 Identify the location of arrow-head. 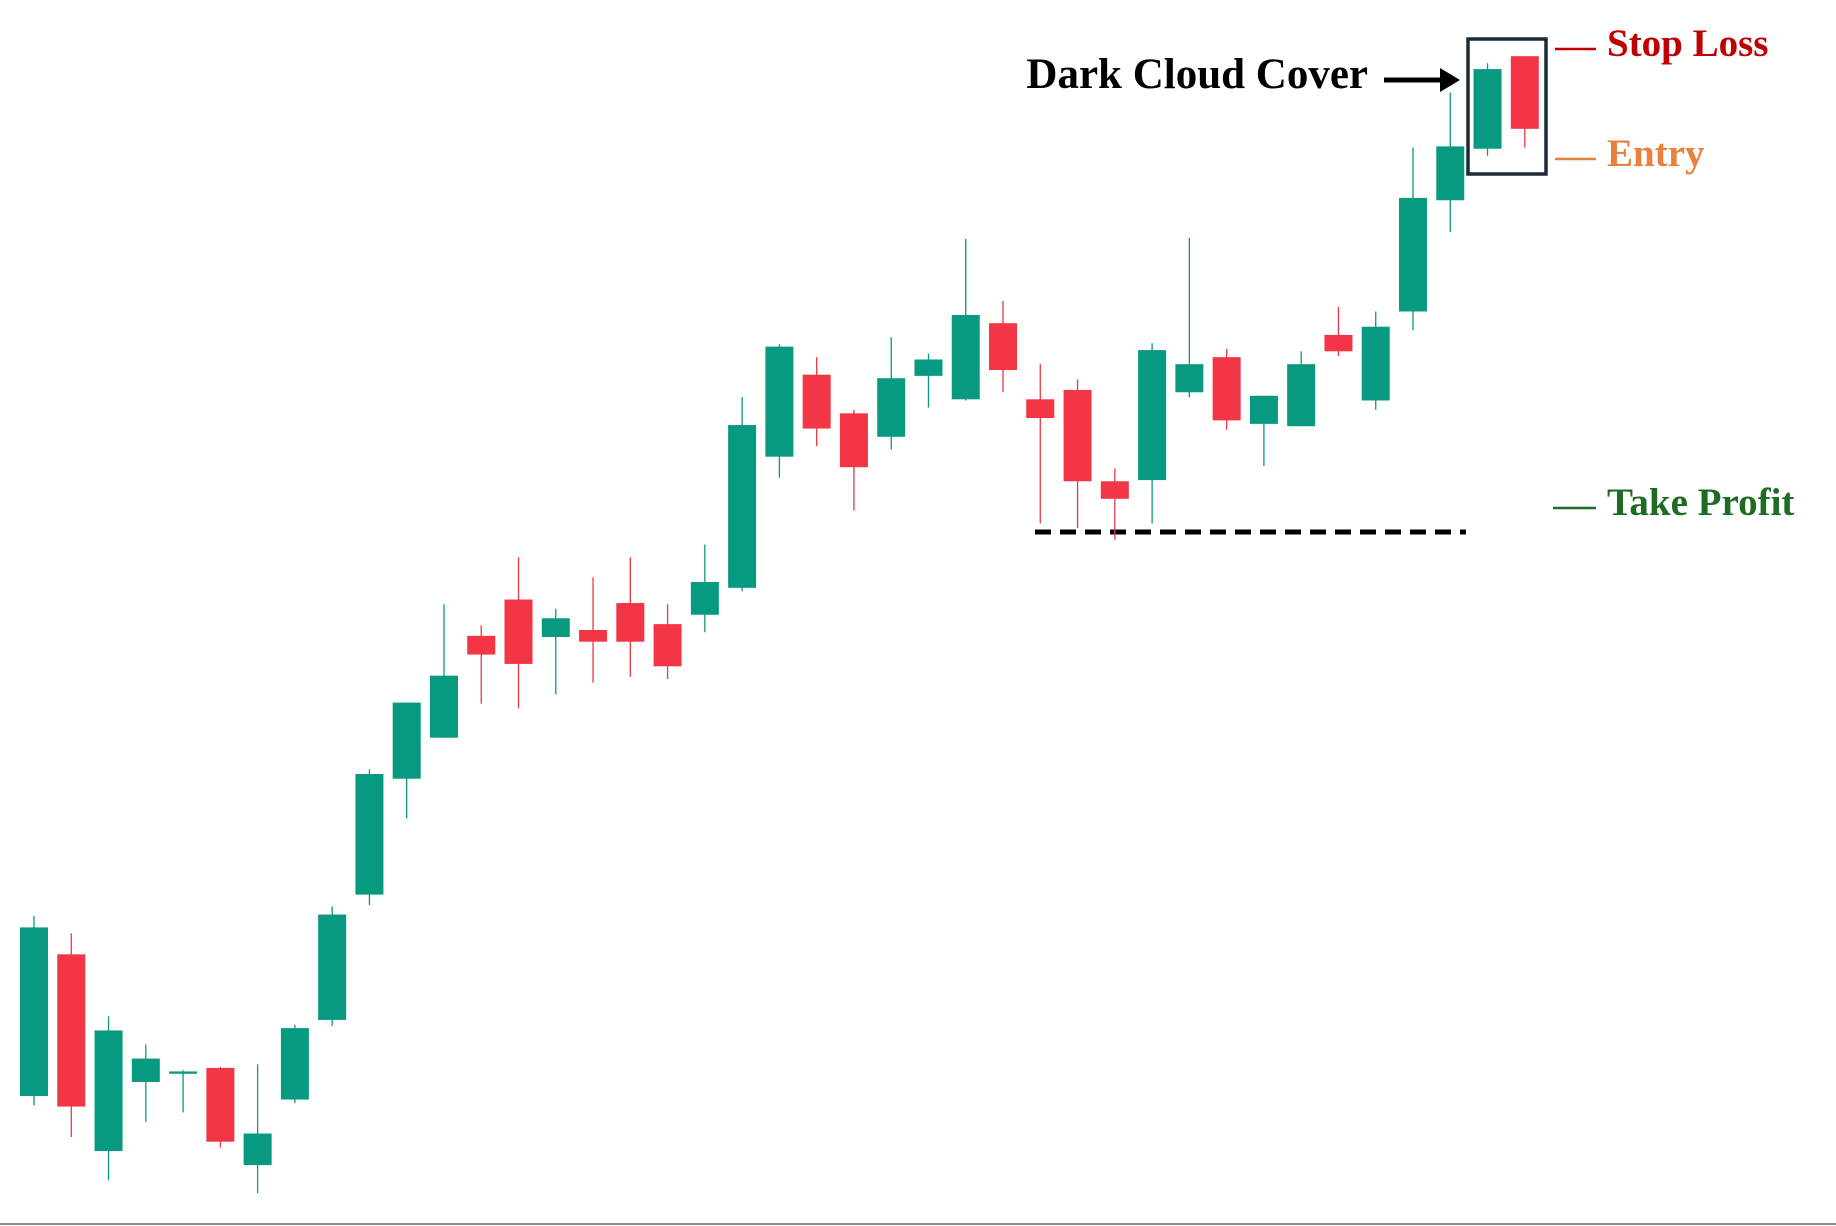
(1450, 80).